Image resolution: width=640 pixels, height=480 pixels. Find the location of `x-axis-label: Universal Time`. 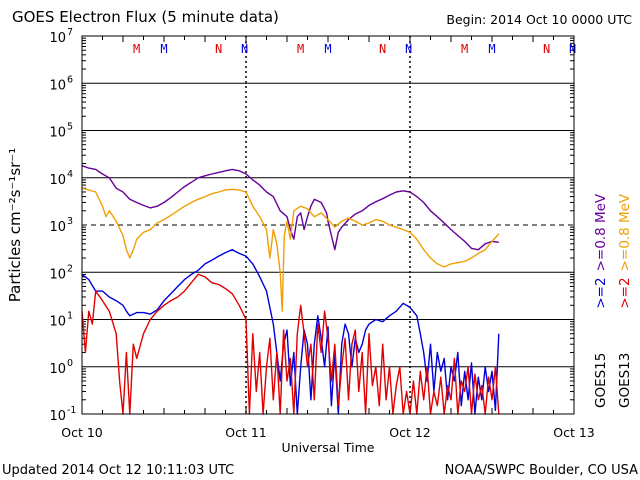

x-axis-label: Universal Time is located at coordinates (328, 447).